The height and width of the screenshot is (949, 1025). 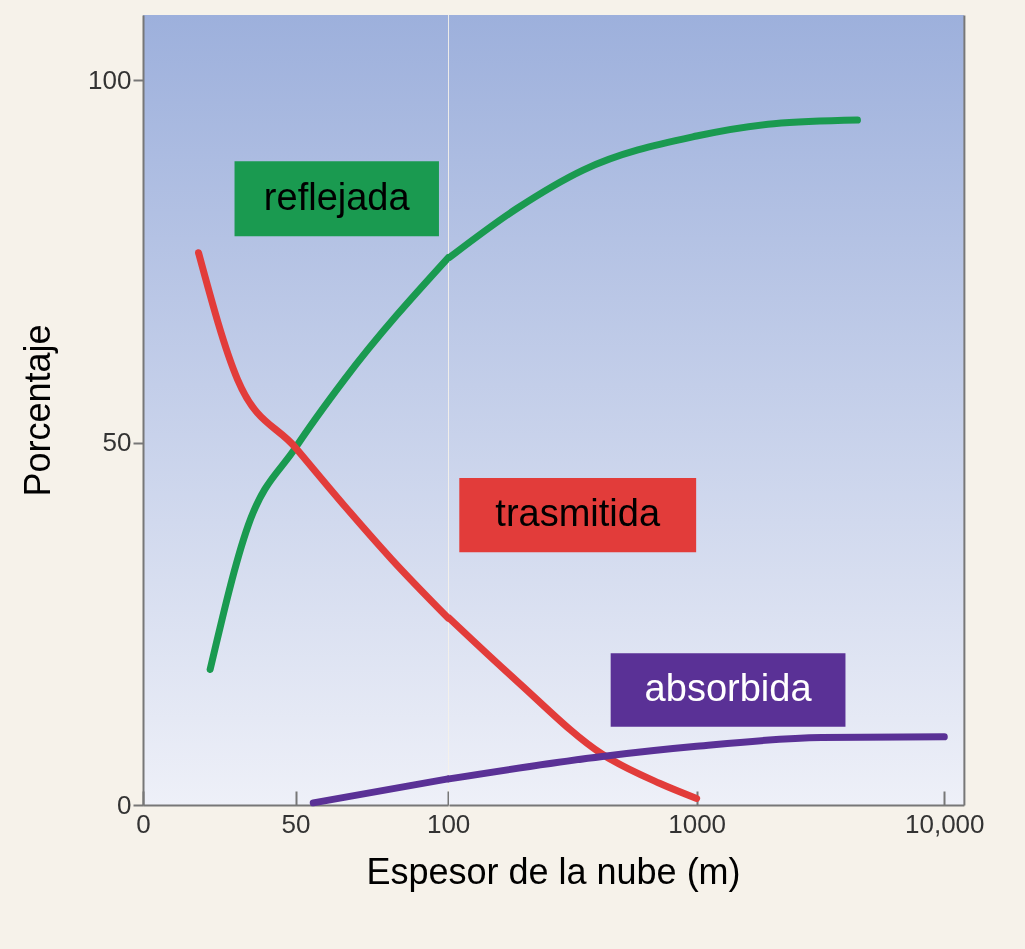 What do you see at coordinates (38, 410) in the screenshot?
I see `y-axis-title: Porcentaje` at bounding box center [38, 410].